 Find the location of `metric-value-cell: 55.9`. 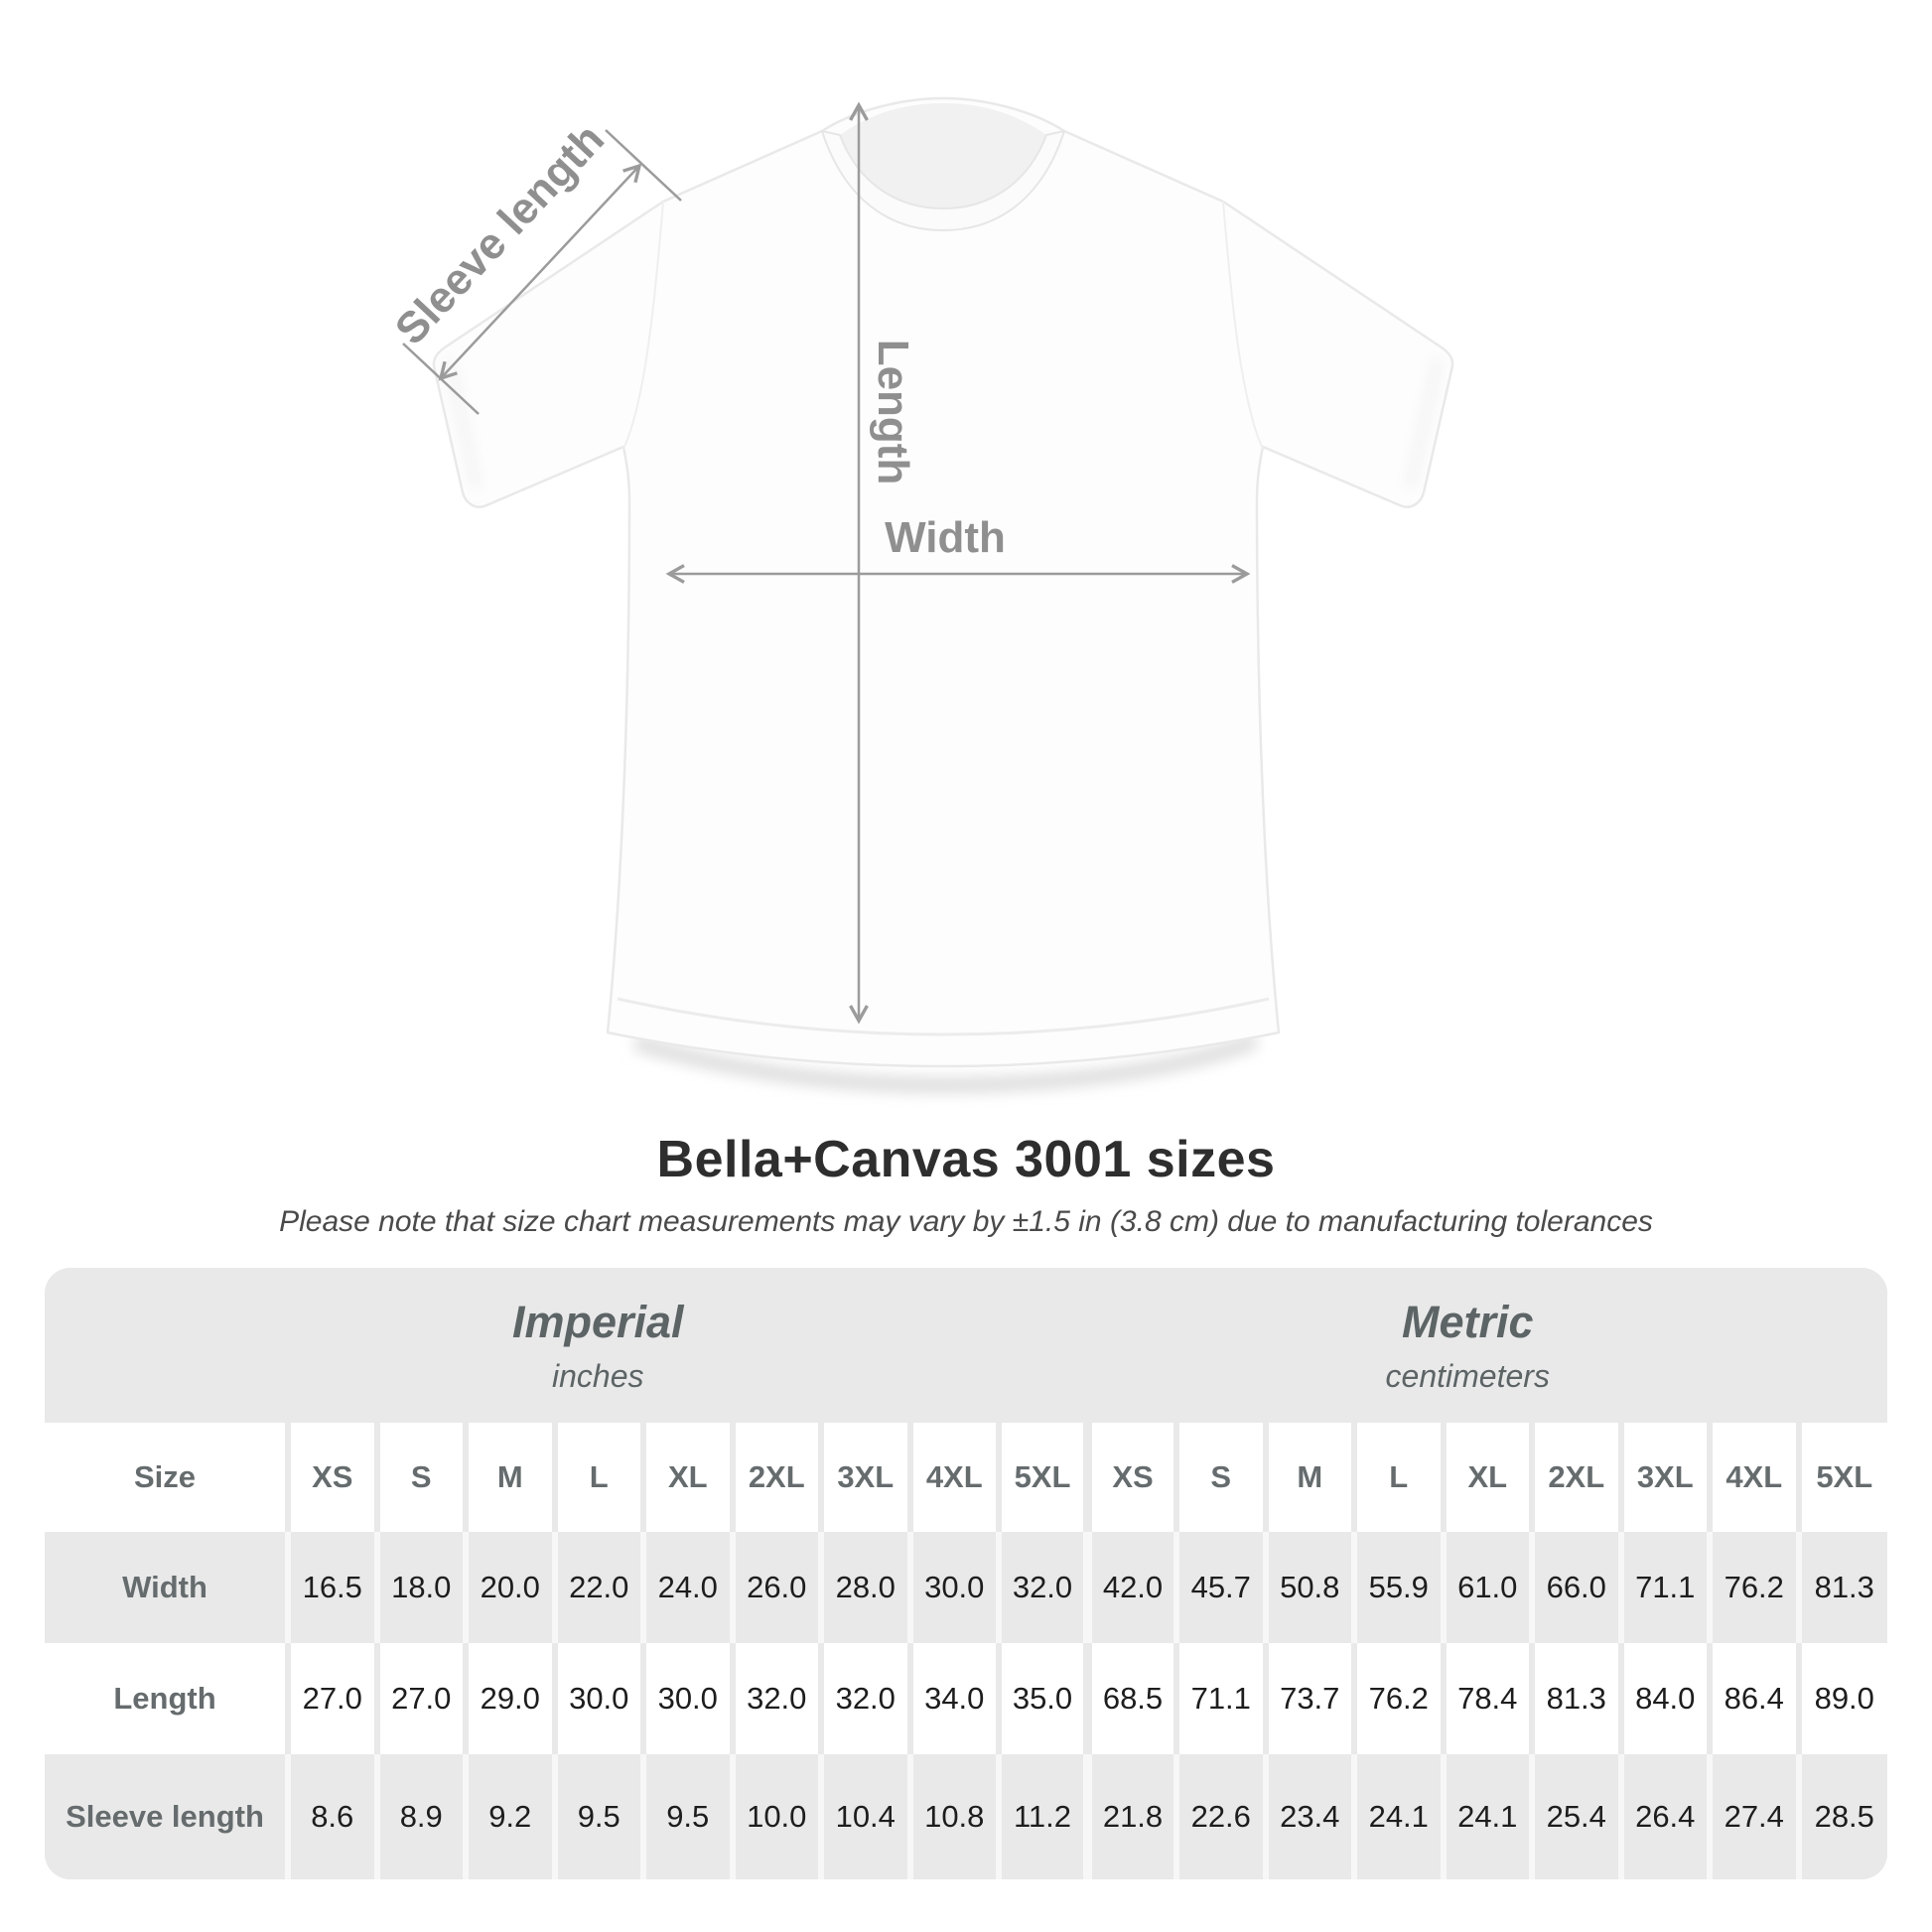

metric-value-cell: 55.9 is located at coordinates (1398, 1587).